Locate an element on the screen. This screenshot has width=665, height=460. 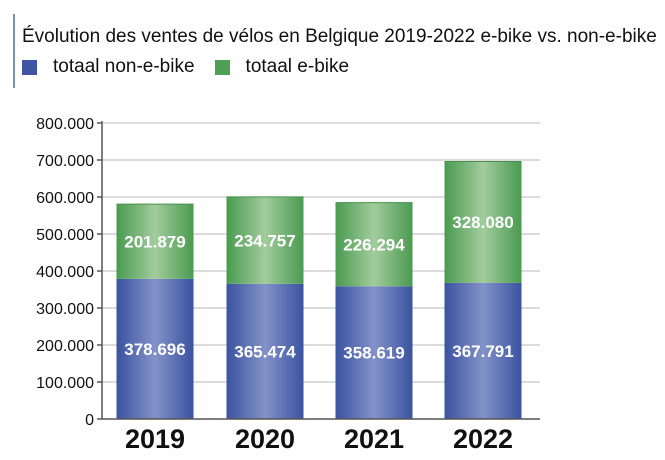
x-tick-label-2021: 2021 is located at coordinates (374, 439).